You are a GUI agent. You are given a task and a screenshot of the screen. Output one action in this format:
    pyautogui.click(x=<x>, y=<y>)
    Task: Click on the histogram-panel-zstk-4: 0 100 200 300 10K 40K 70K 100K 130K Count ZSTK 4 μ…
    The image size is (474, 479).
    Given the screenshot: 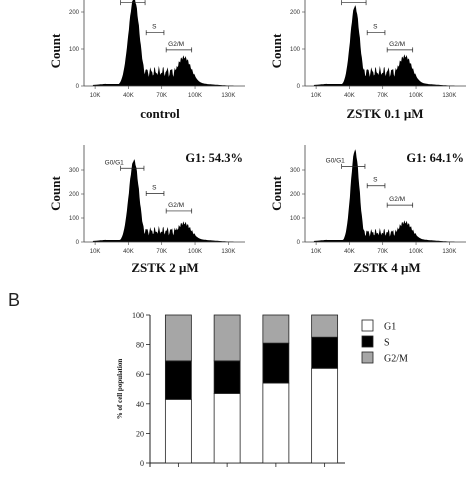 What is the action you would take?
    pyautogui.click(x=367, y=210)
    